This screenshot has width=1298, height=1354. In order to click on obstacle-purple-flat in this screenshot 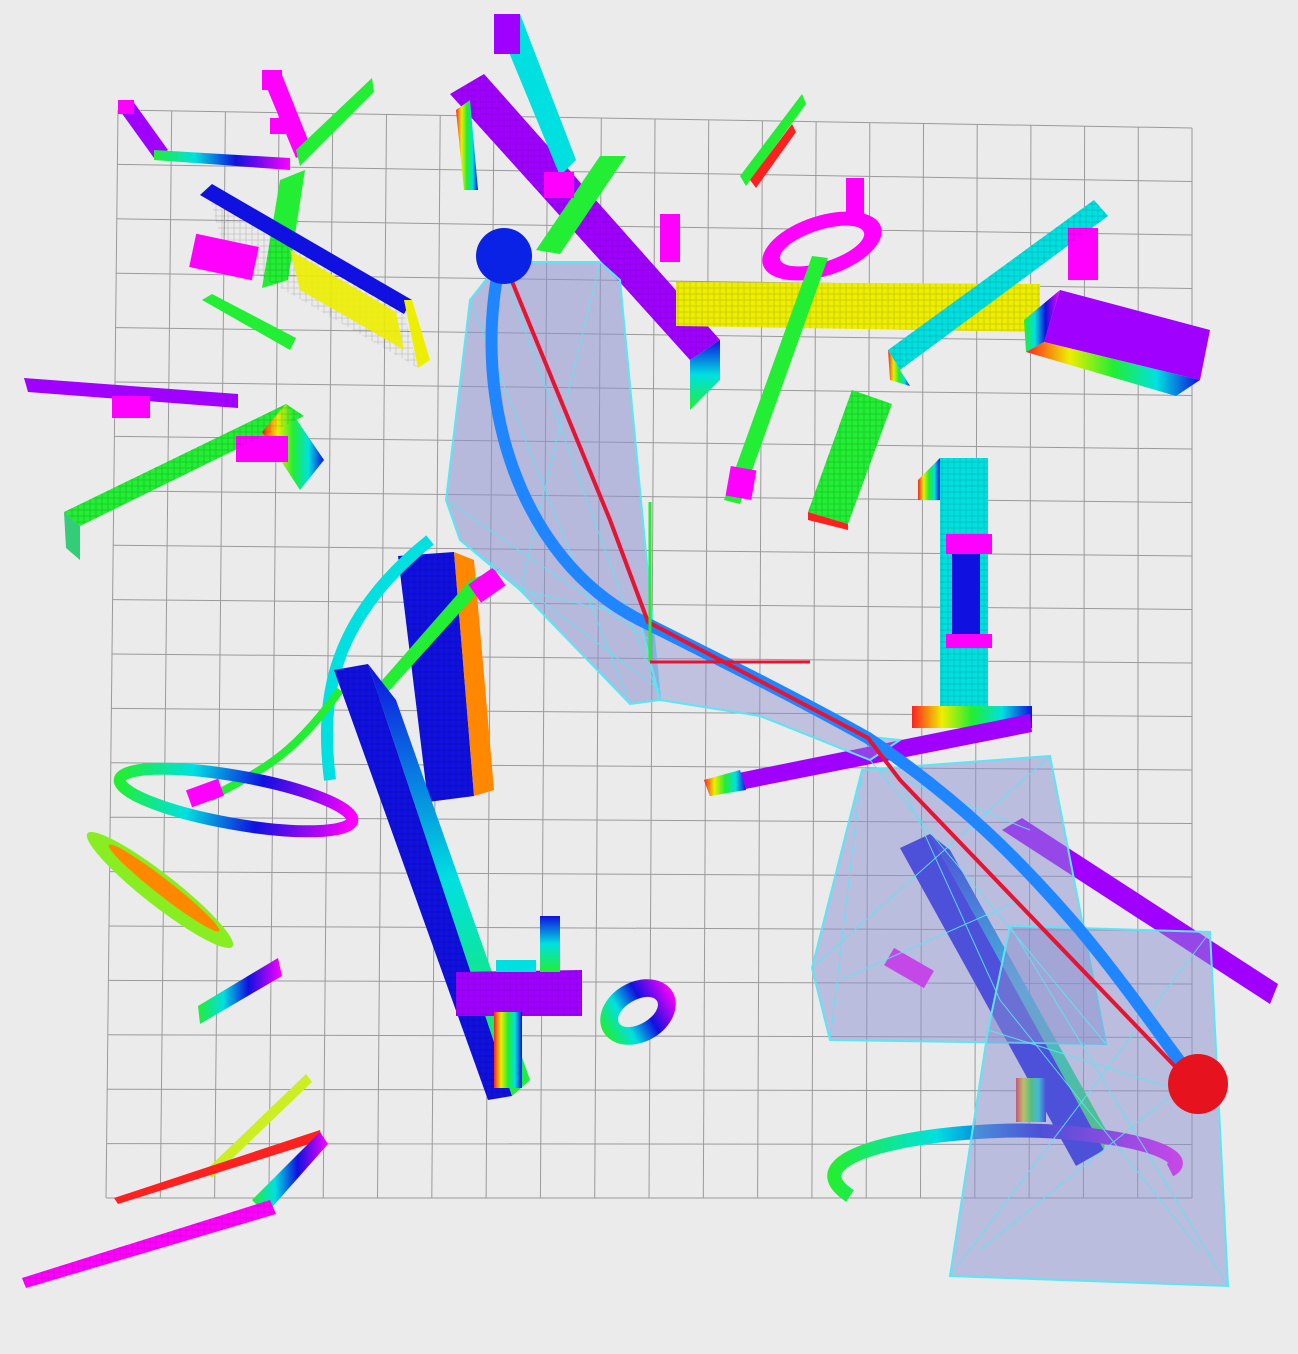, I will do `click(868, 755)`.